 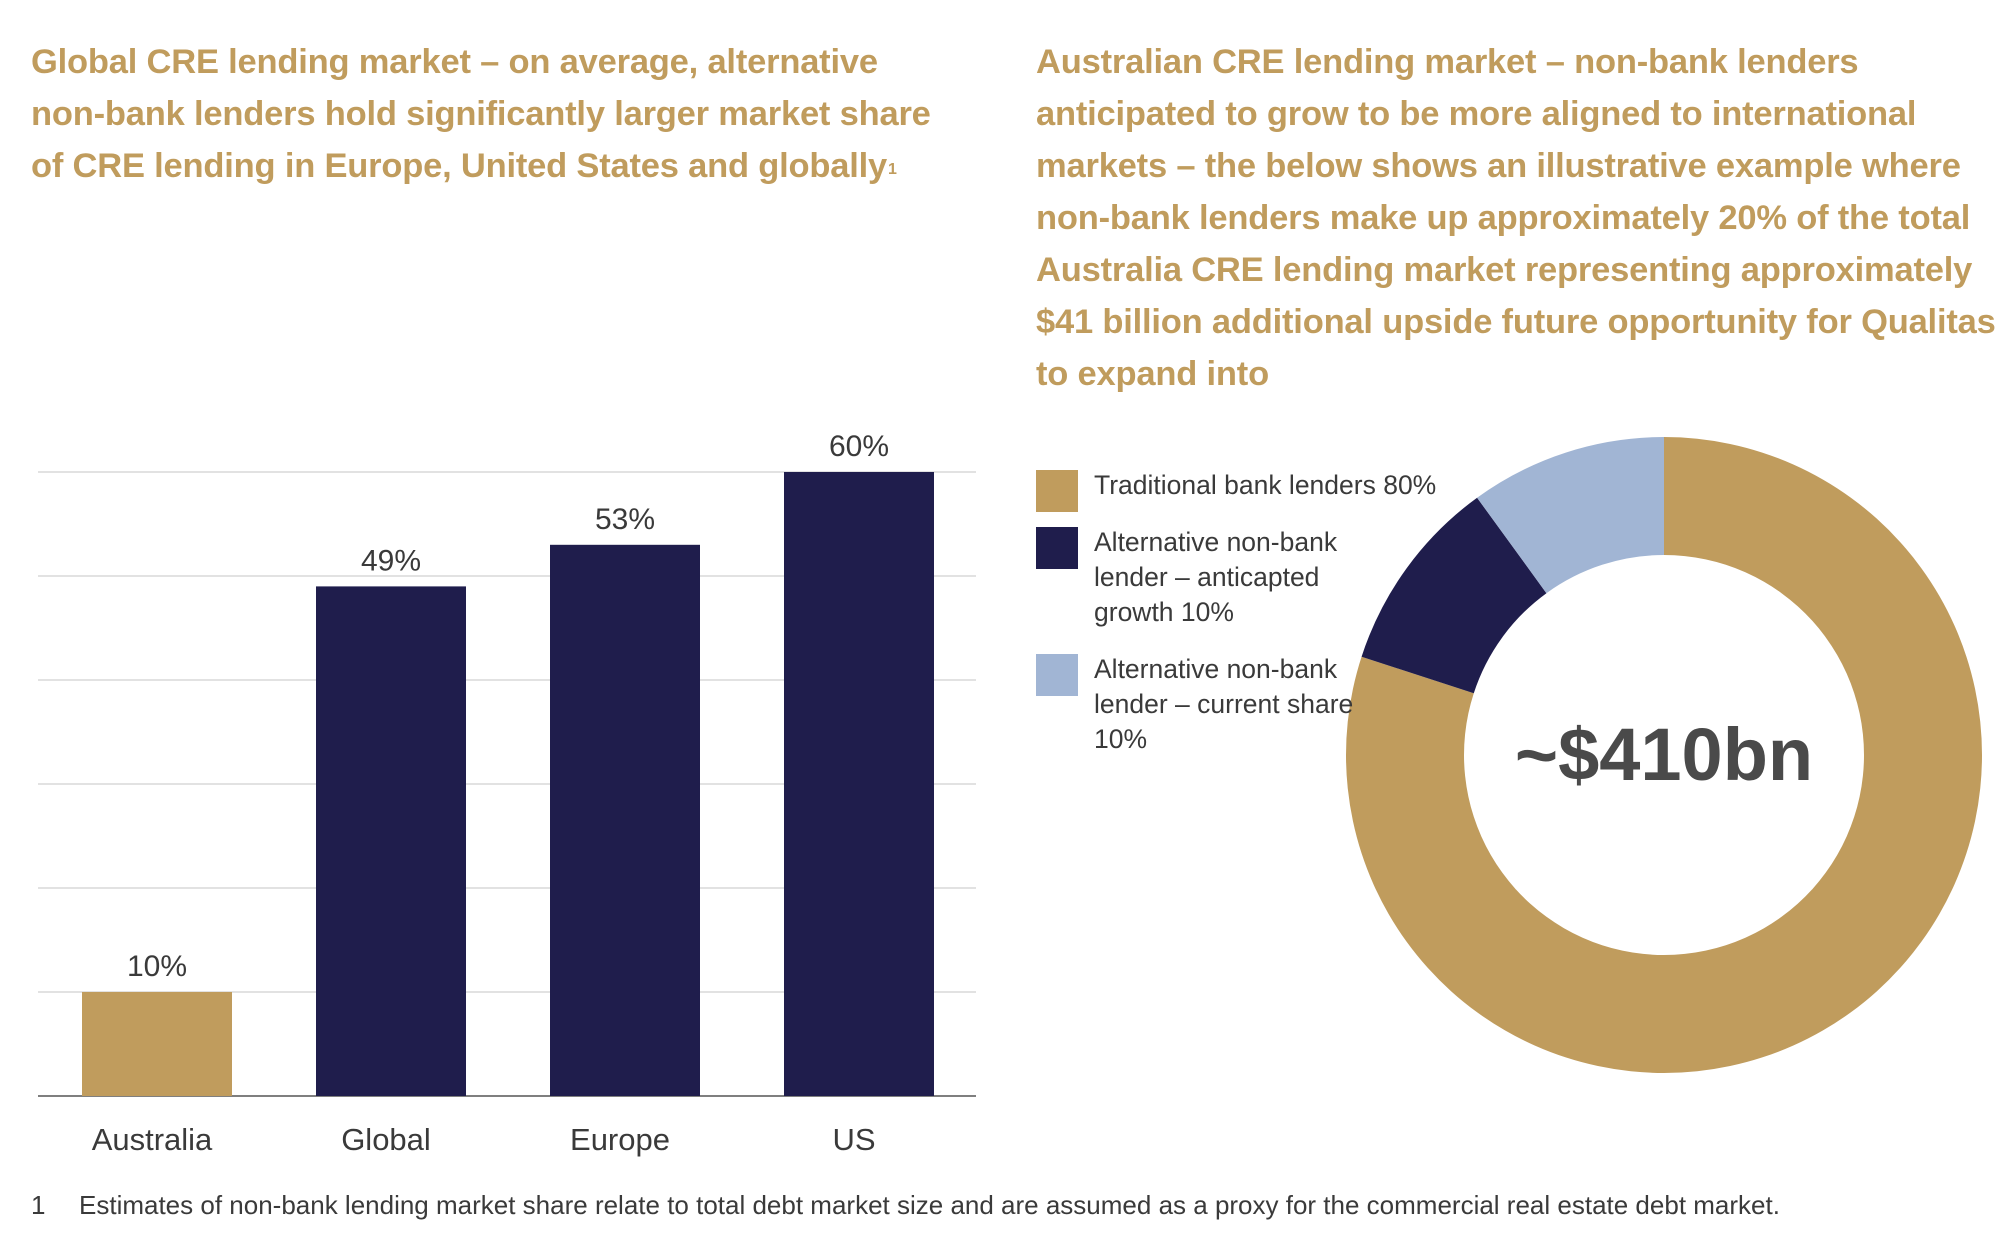 What do you see at coordinates (1265, 485) in the screenshot?
I see `legend-label: Traditional bank lenders 80%` at bounding box center [1265, 485].